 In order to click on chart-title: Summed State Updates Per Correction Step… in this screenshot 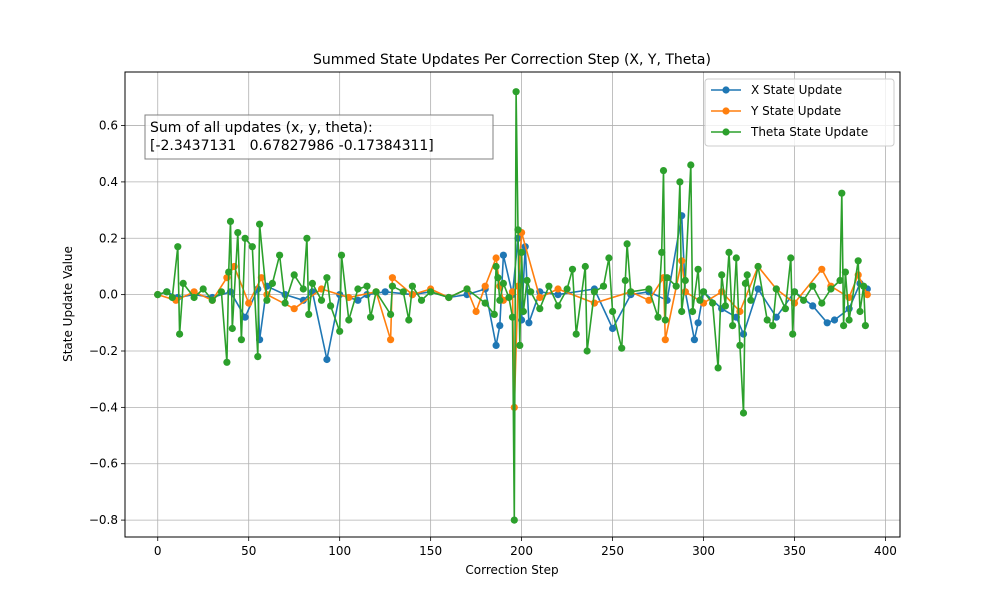, I will do `click(512, 60)`.